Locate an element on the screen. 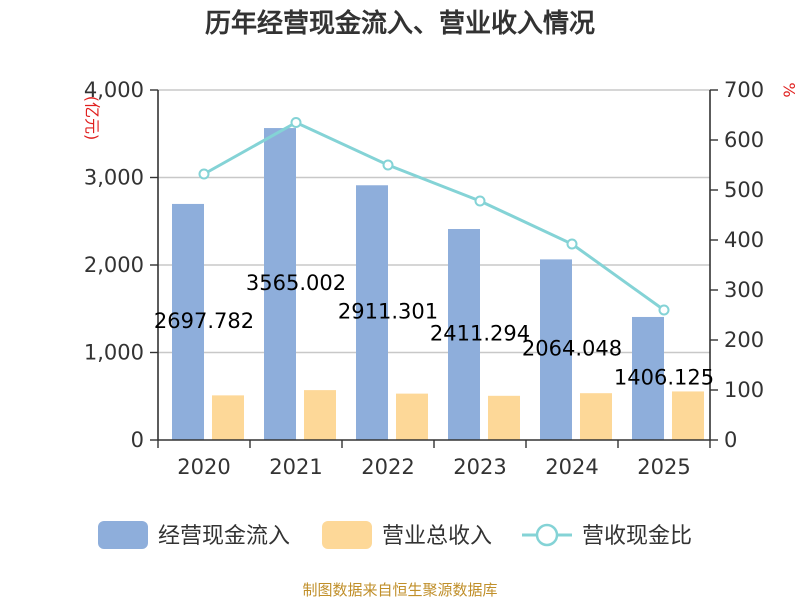  x-tick-label: 2023 is located at coordinates (479, 467).